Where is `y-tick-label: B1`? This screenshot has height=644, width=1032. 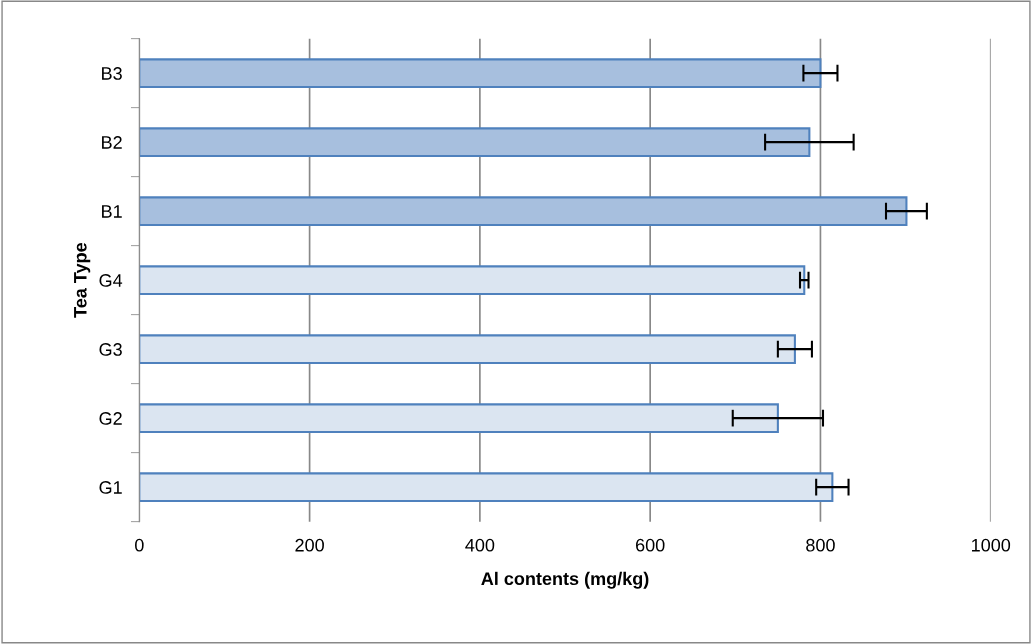
y-tick-label: B1 is located at coordinates (112, 211).